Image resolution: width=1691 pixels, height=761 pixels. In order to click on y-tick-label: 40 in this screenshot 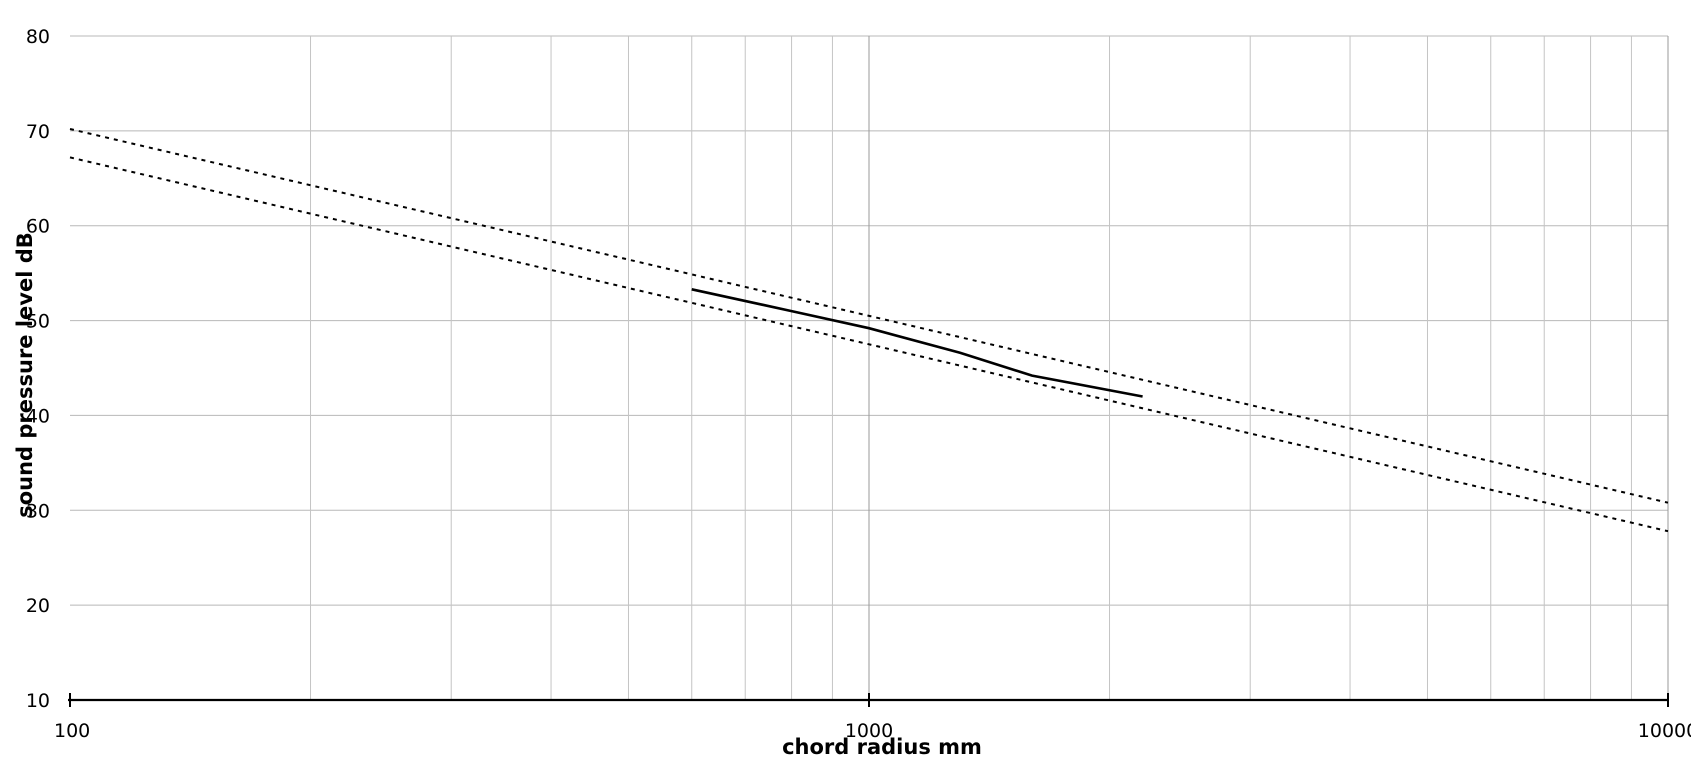, I will do `click(38, 416)`.